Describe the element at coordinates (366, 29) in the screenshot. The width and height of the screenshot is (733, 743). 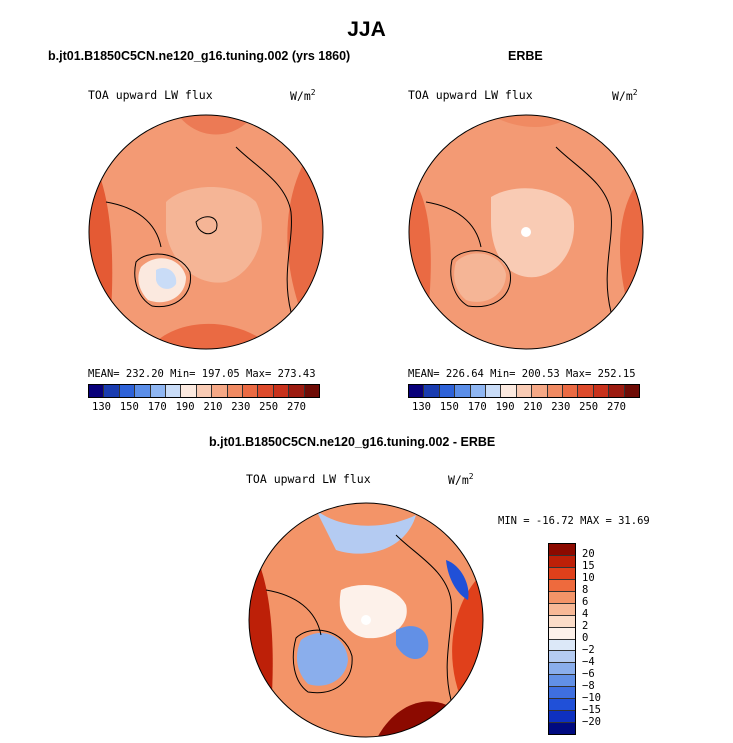
I see `figure-title: JJA` at that location.